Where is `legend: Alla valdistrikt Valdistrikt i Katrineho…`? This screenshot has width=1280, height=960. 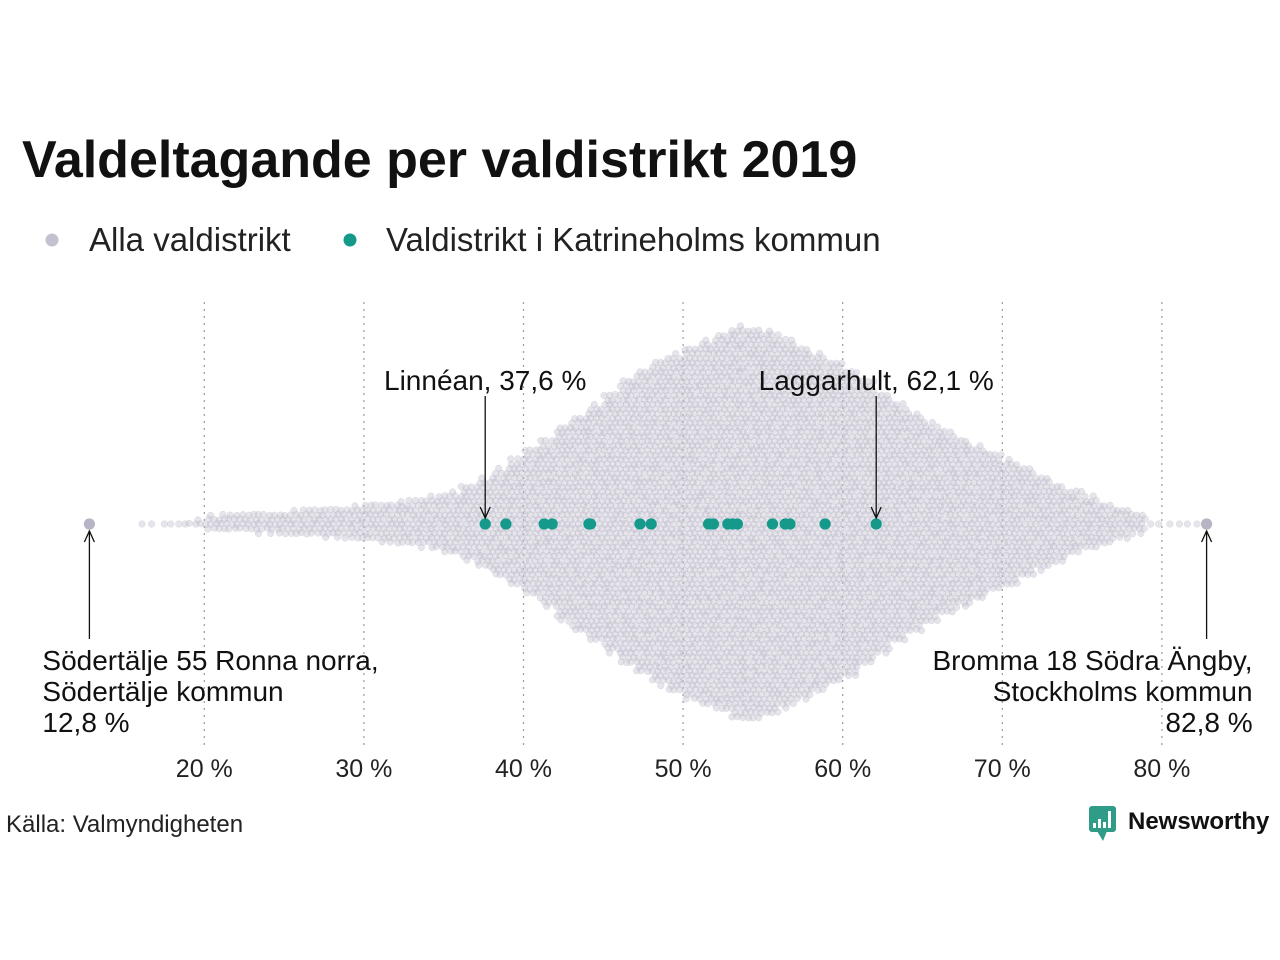 legend: Alla valdistrikt Valdistrikt i Katrineho… is located at coordinates (463, 239).